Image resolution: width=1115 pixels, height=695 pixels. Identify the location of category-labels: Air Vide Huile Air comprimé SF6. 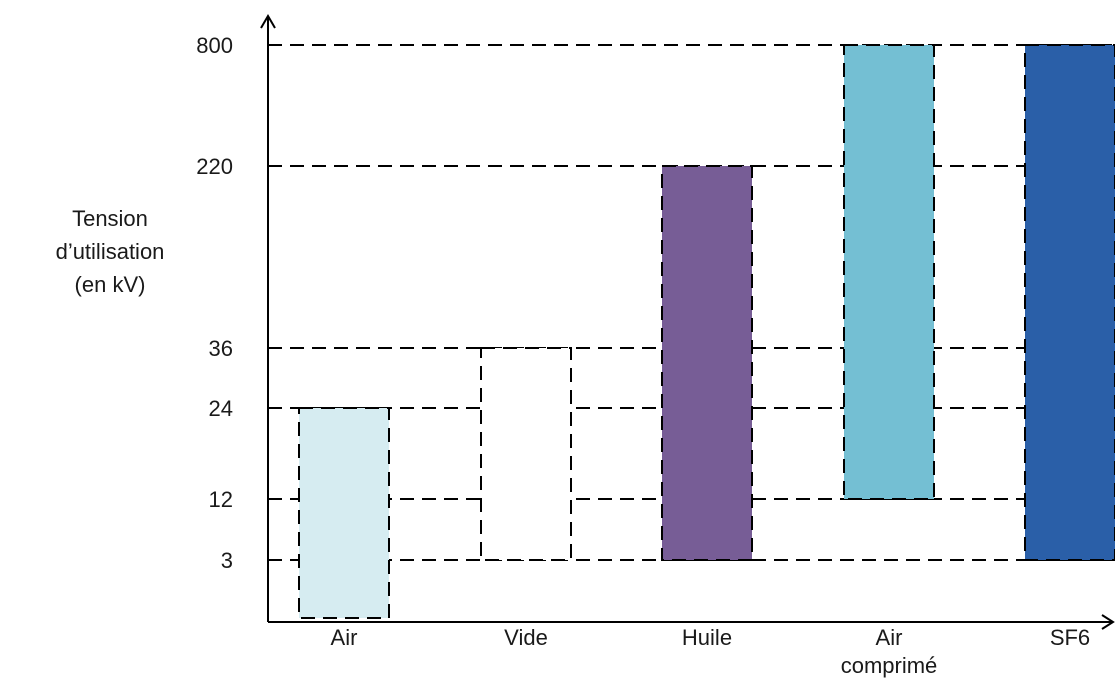
(711, 651).